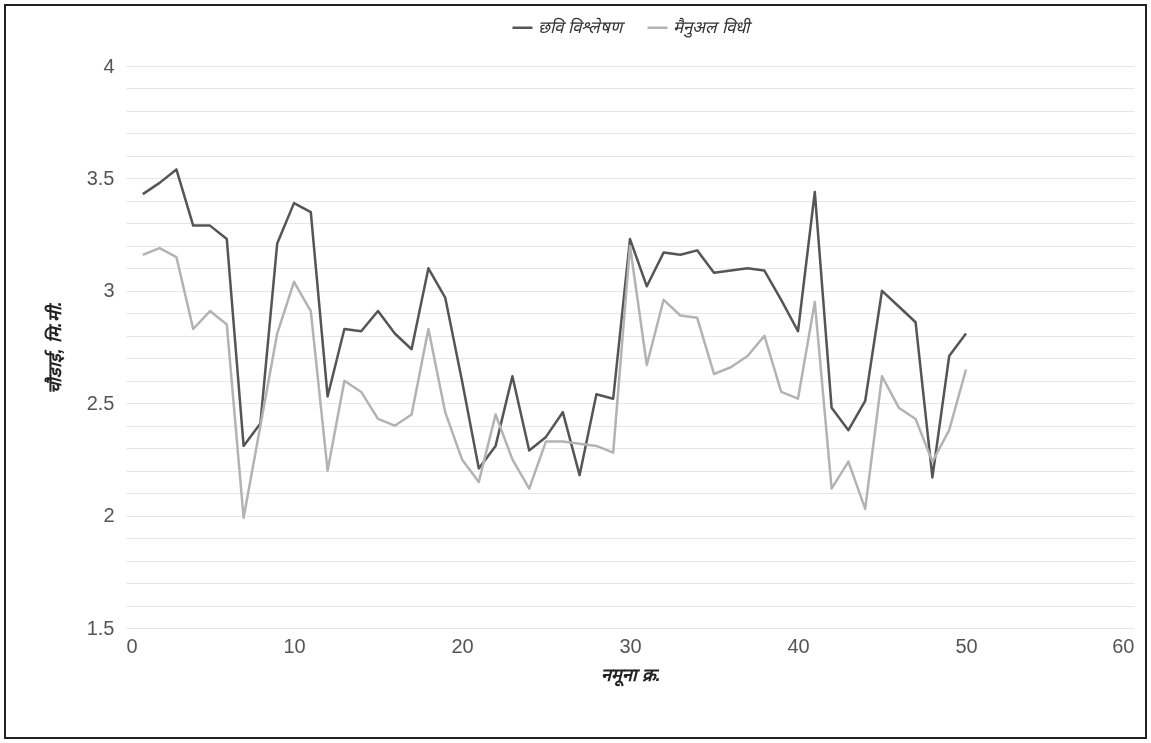  Describe the element at coordinates (100, 177) in the screenshot. I see `y-tick-label: 3.5` at that location.